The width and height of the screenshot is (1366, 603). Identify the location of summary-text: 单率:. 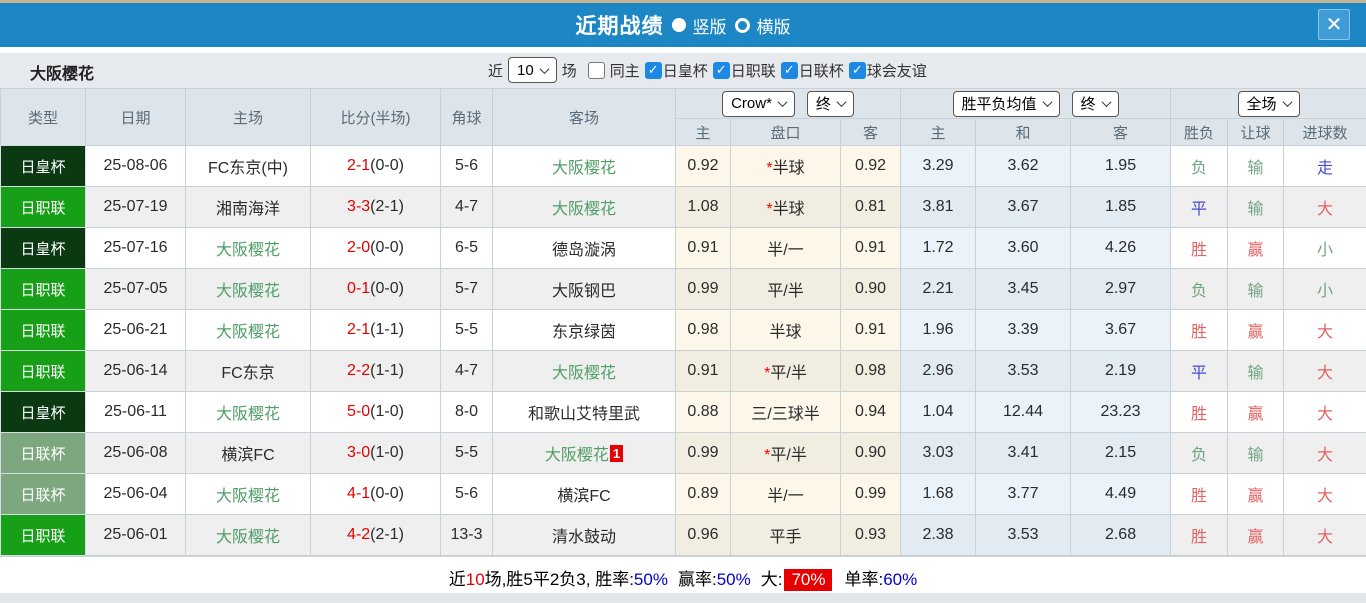
(863, 577).